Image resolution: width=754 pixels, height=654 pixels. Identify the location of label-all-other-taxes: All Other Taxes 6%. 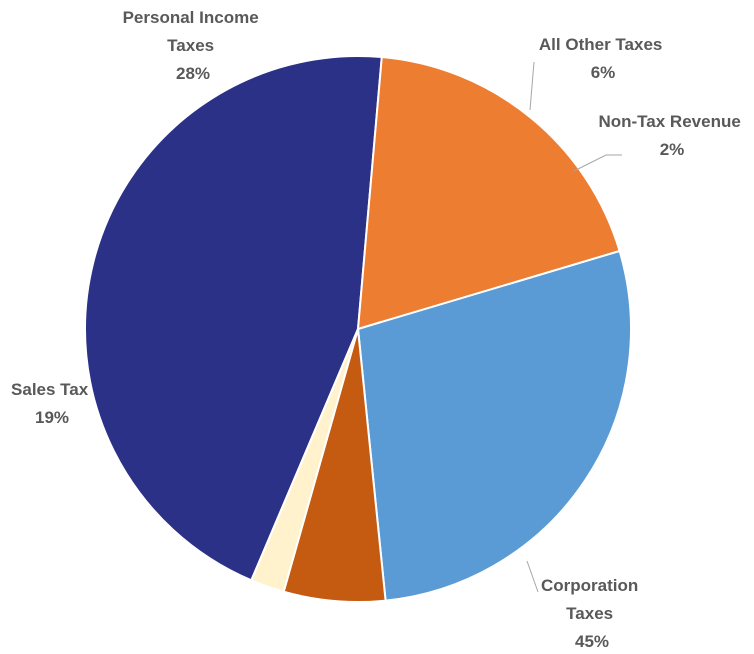
(603, 58).